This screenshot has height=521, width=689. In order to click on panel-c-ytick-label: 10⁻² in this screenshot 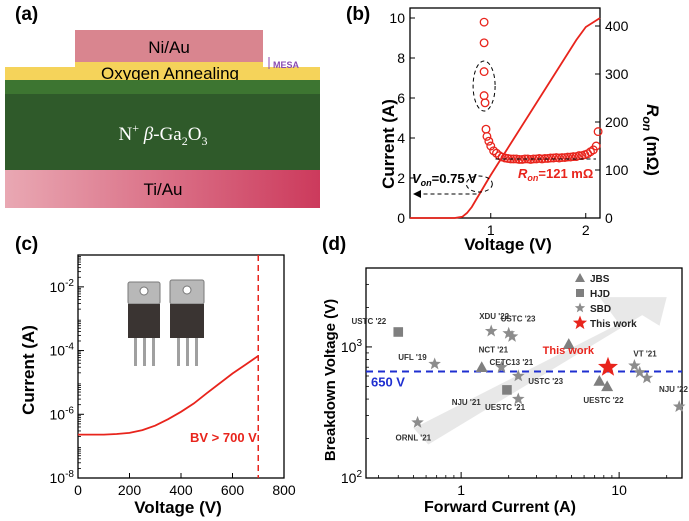, I will do `click(62, 286)`.